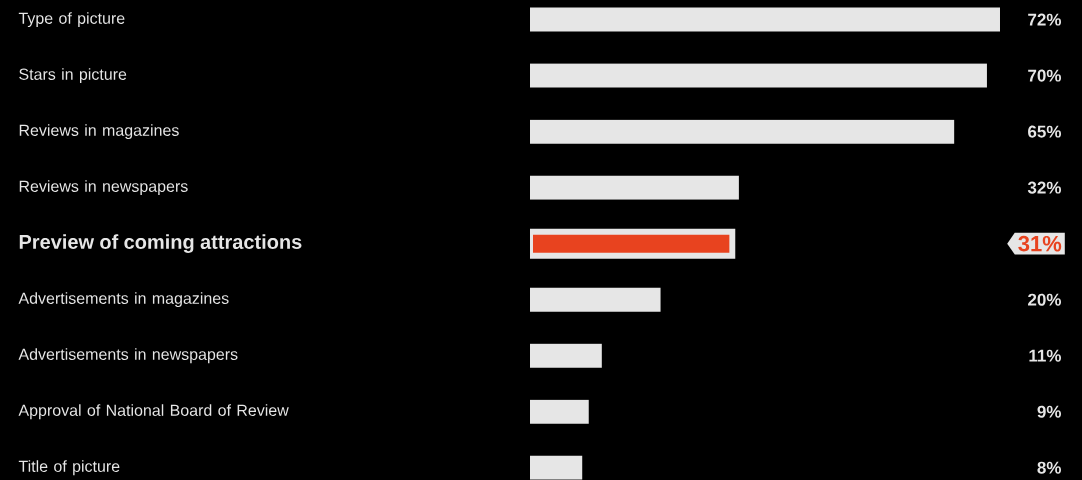 The width and height of the screenshot is (1082, 480). What do you see at coordinates (153, 412) in the screenshot?
I see `y-tick-label: Approval of National Board of Review` at bounding box center [153, 412].